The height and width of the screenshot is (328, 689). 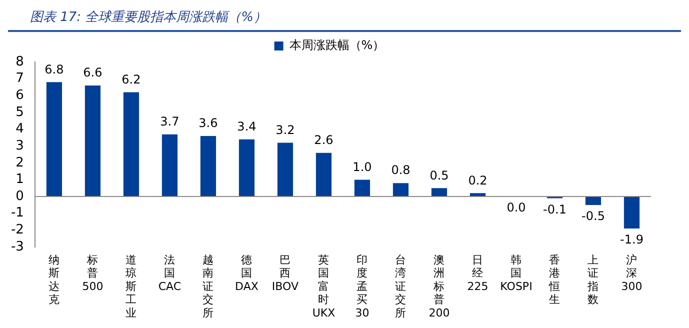 What do you see at coordinates (20, 96) in the screenshot?
I see `y-tick-label: 6` at bounding box center [20, 96].